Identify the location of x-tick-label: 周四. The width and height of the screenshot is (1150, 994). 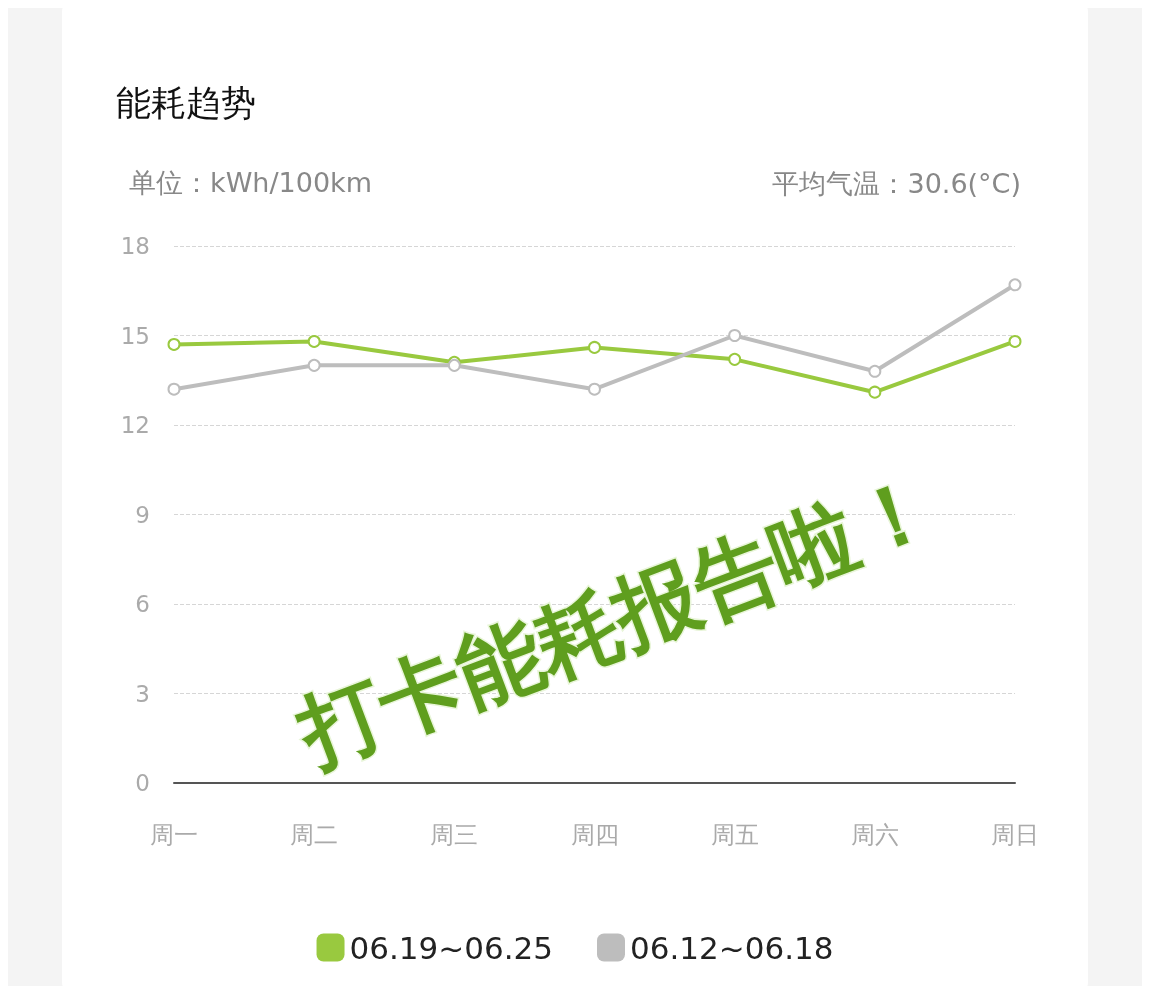
(594, 835).